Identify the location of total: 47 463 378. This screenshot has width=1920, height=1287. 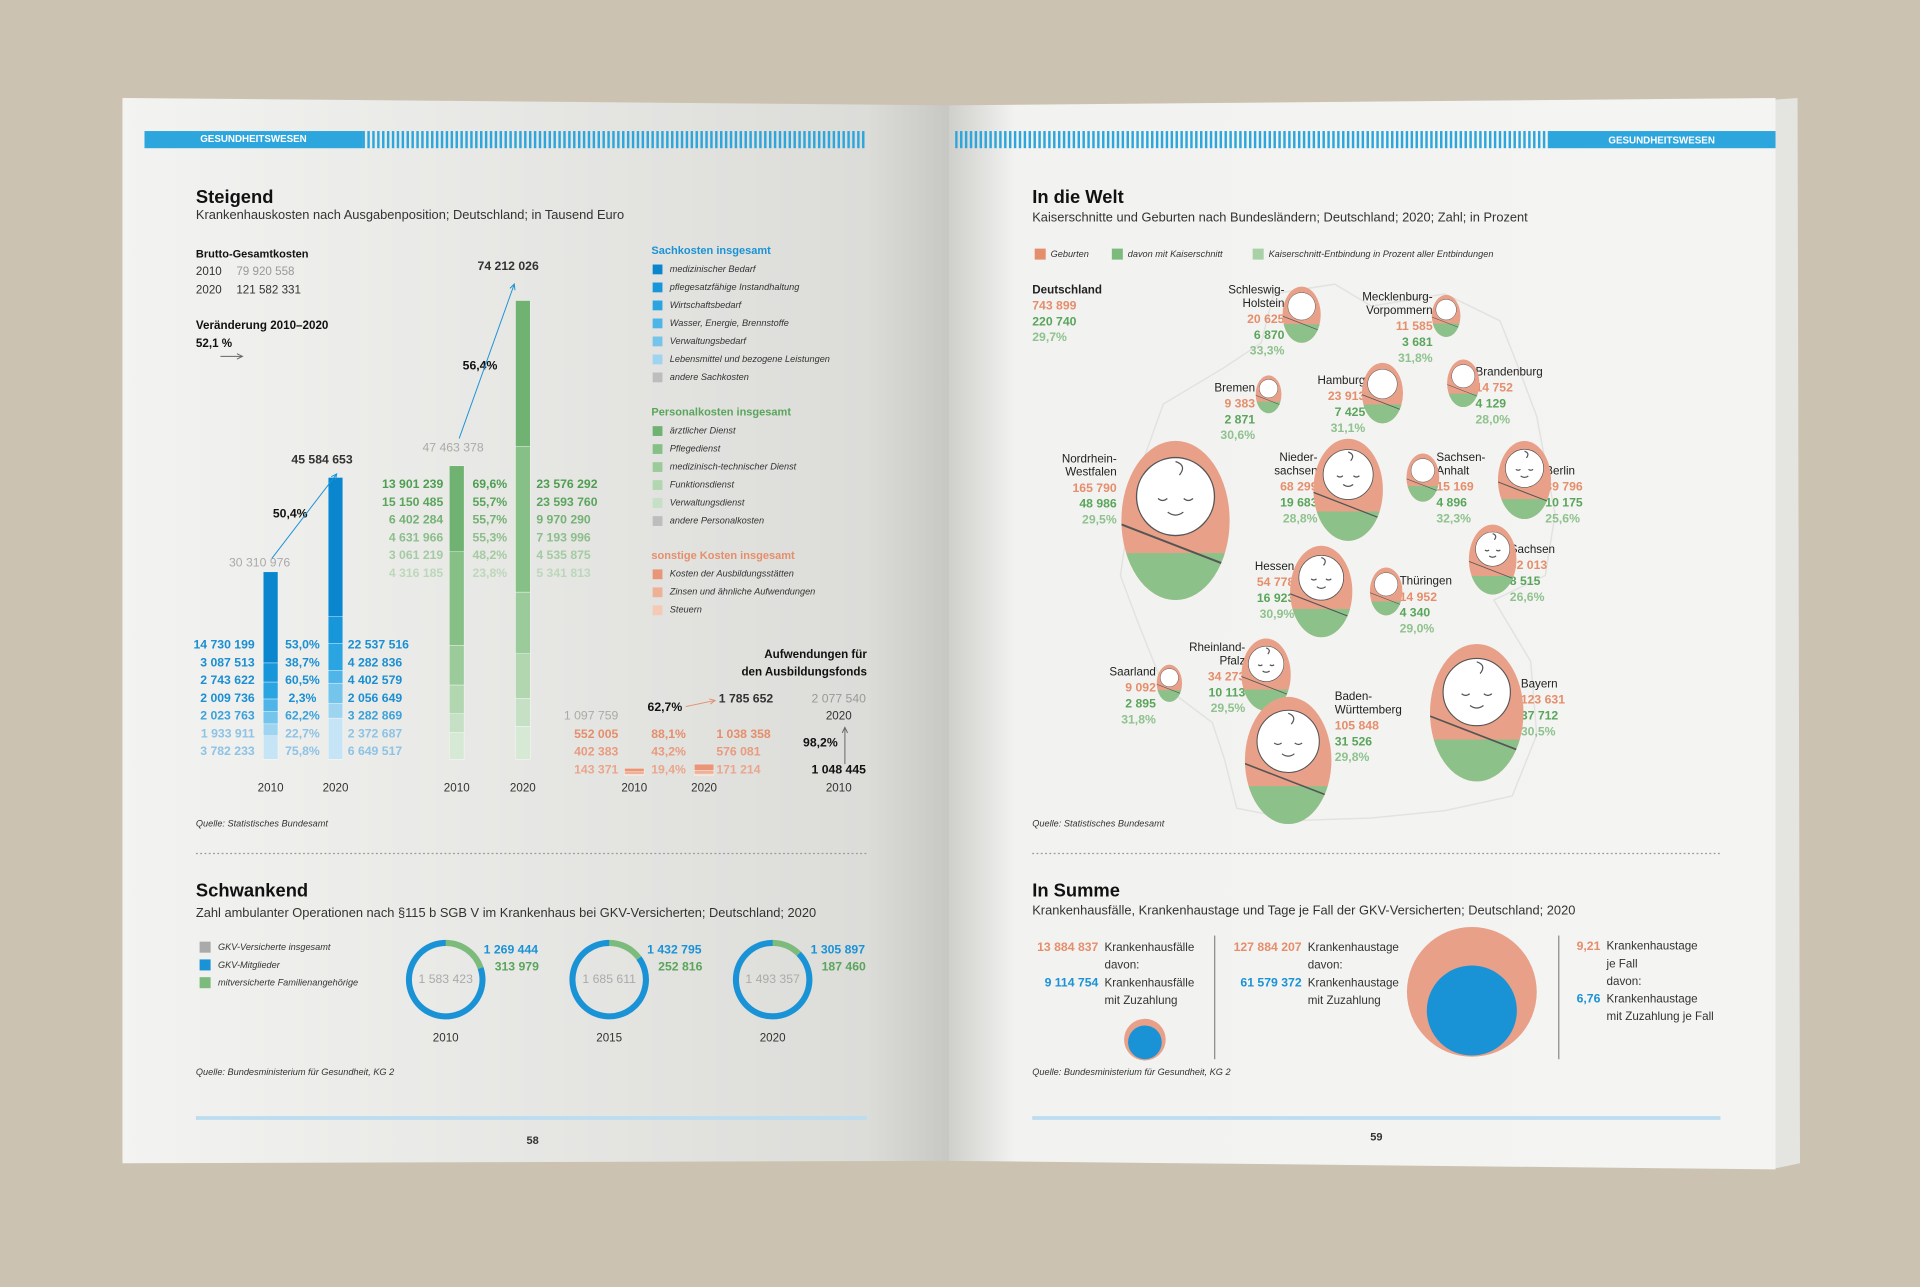
(452, 447).